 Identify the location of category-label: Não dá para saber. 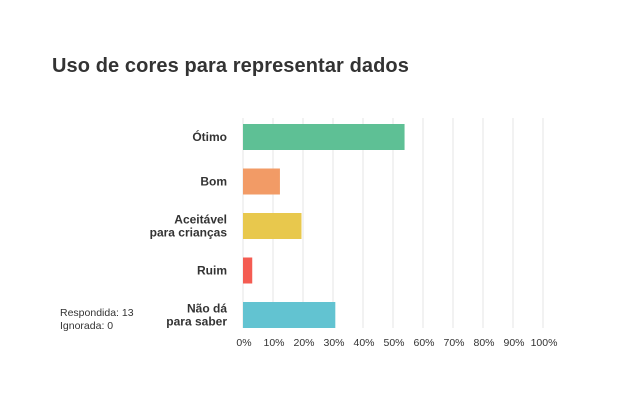
(196, 315).